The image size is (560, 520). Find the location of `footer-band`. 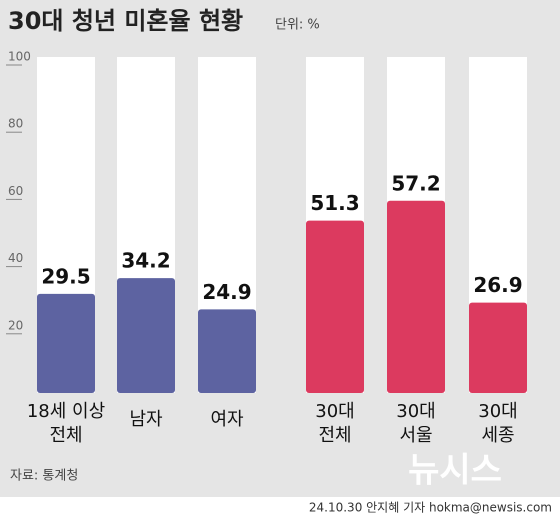

footer-band is located at coordinates (280, 508).